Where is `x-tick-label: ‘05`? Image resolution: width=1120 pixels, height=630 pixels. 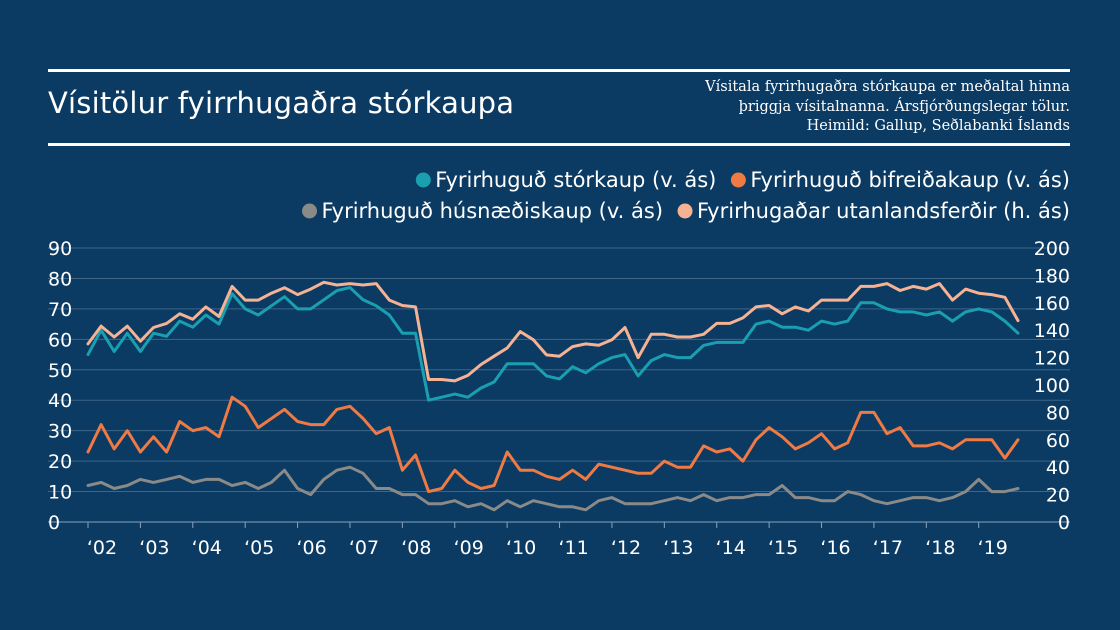 x-tick-label: ‘05 is located at coordinates (259, 548).